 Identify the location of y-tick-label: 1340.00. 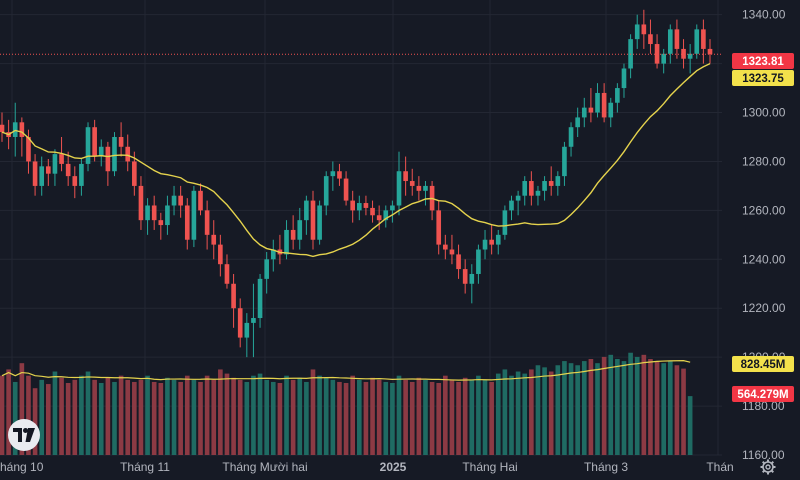
(764, 15).